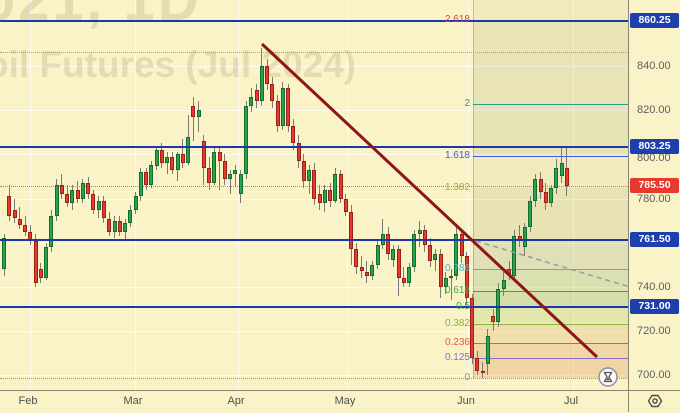 The image size is (680, 413). Describe the element at coordinates (654, 21) in the screenshot. I see `level-price-label-box: 860.25` at that location.